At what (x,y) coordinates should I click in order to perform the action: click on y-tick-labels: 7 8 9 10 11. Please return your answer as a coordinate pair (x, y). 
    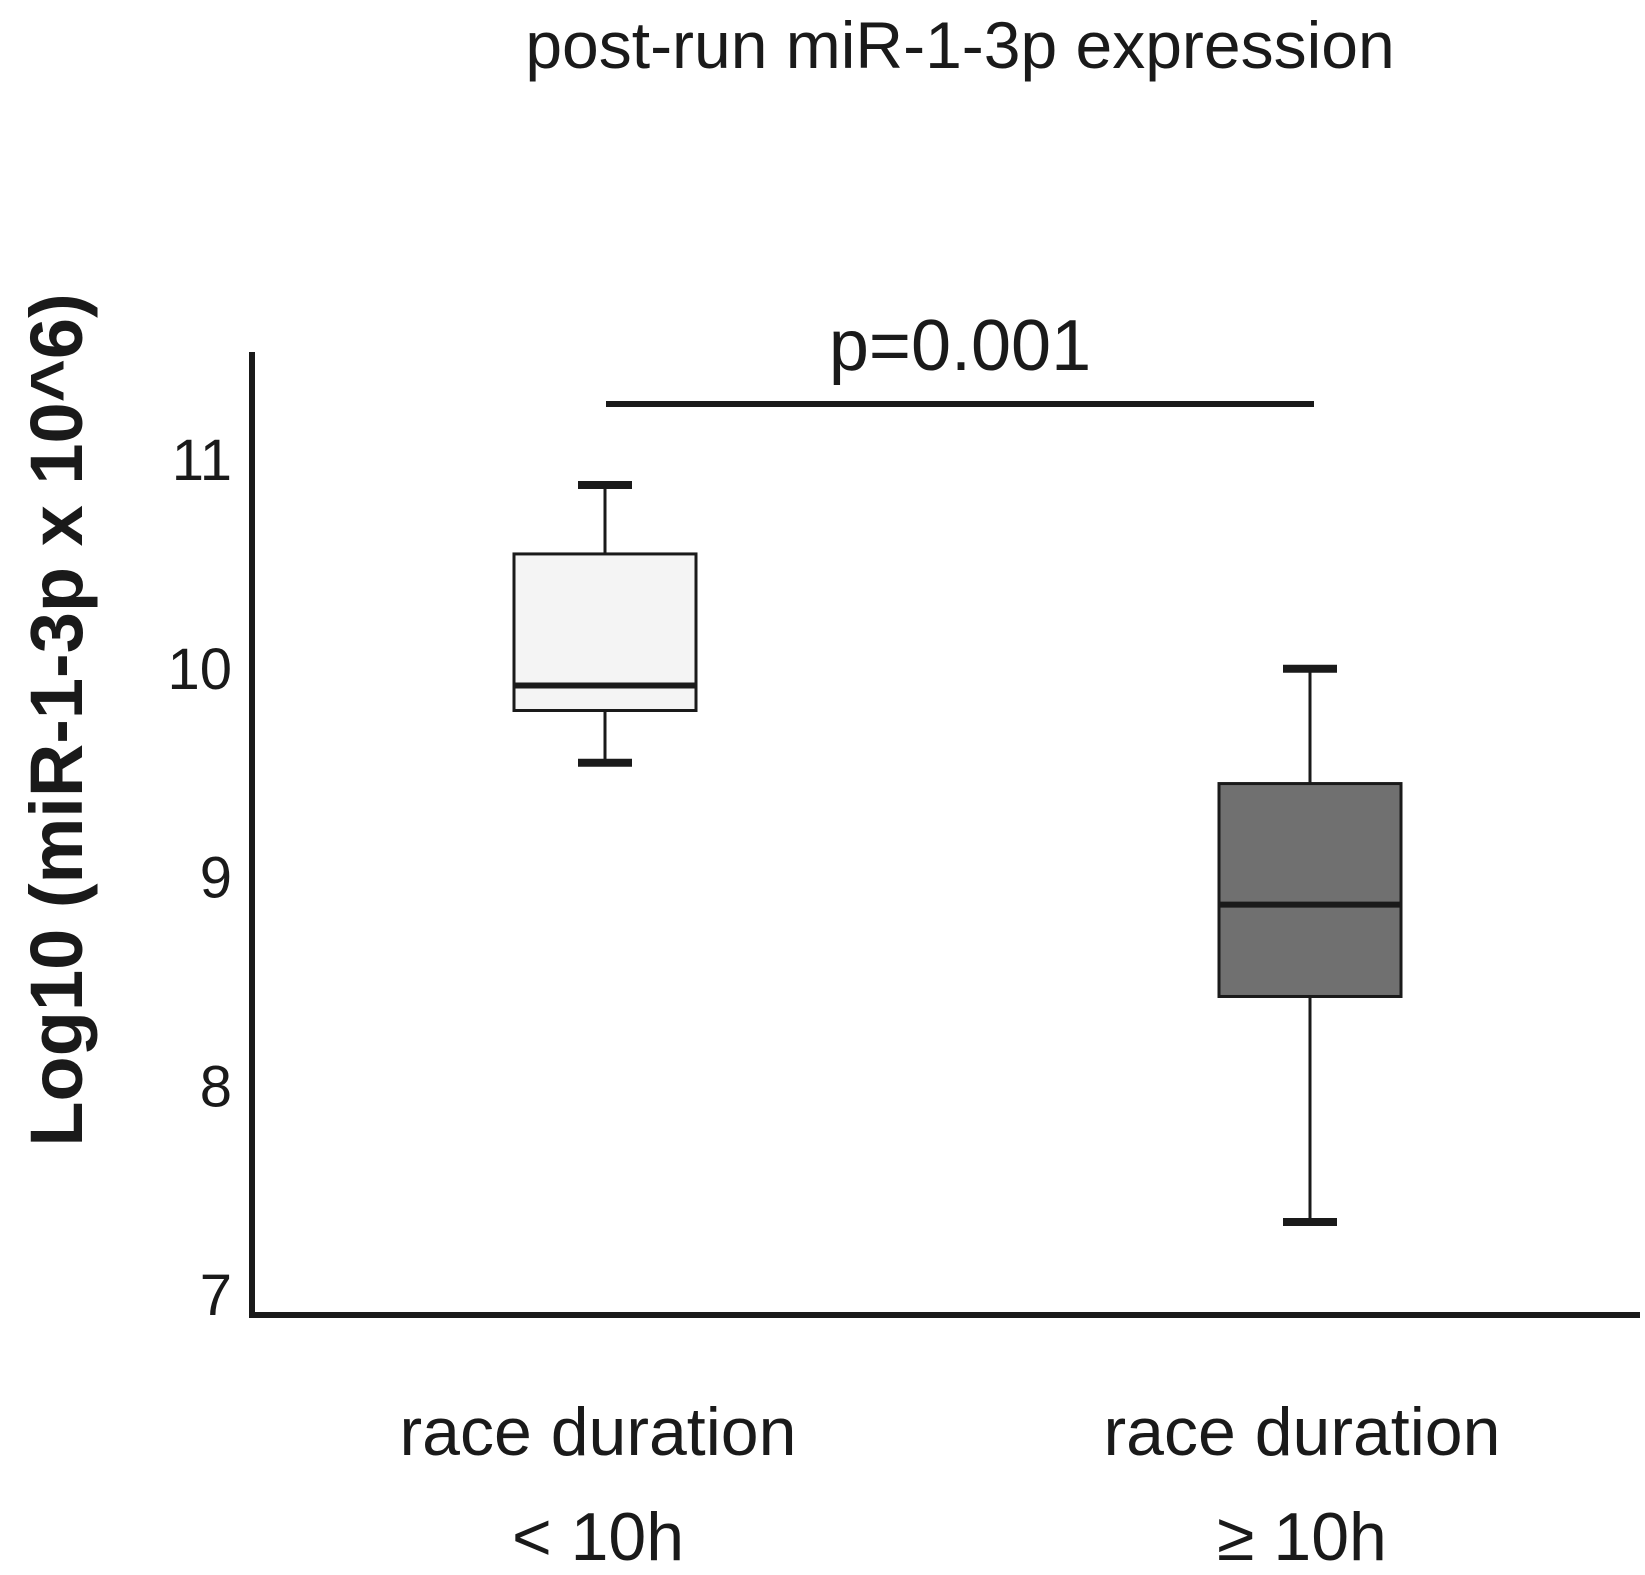
    Looking at the image, I should click on (199, 878).